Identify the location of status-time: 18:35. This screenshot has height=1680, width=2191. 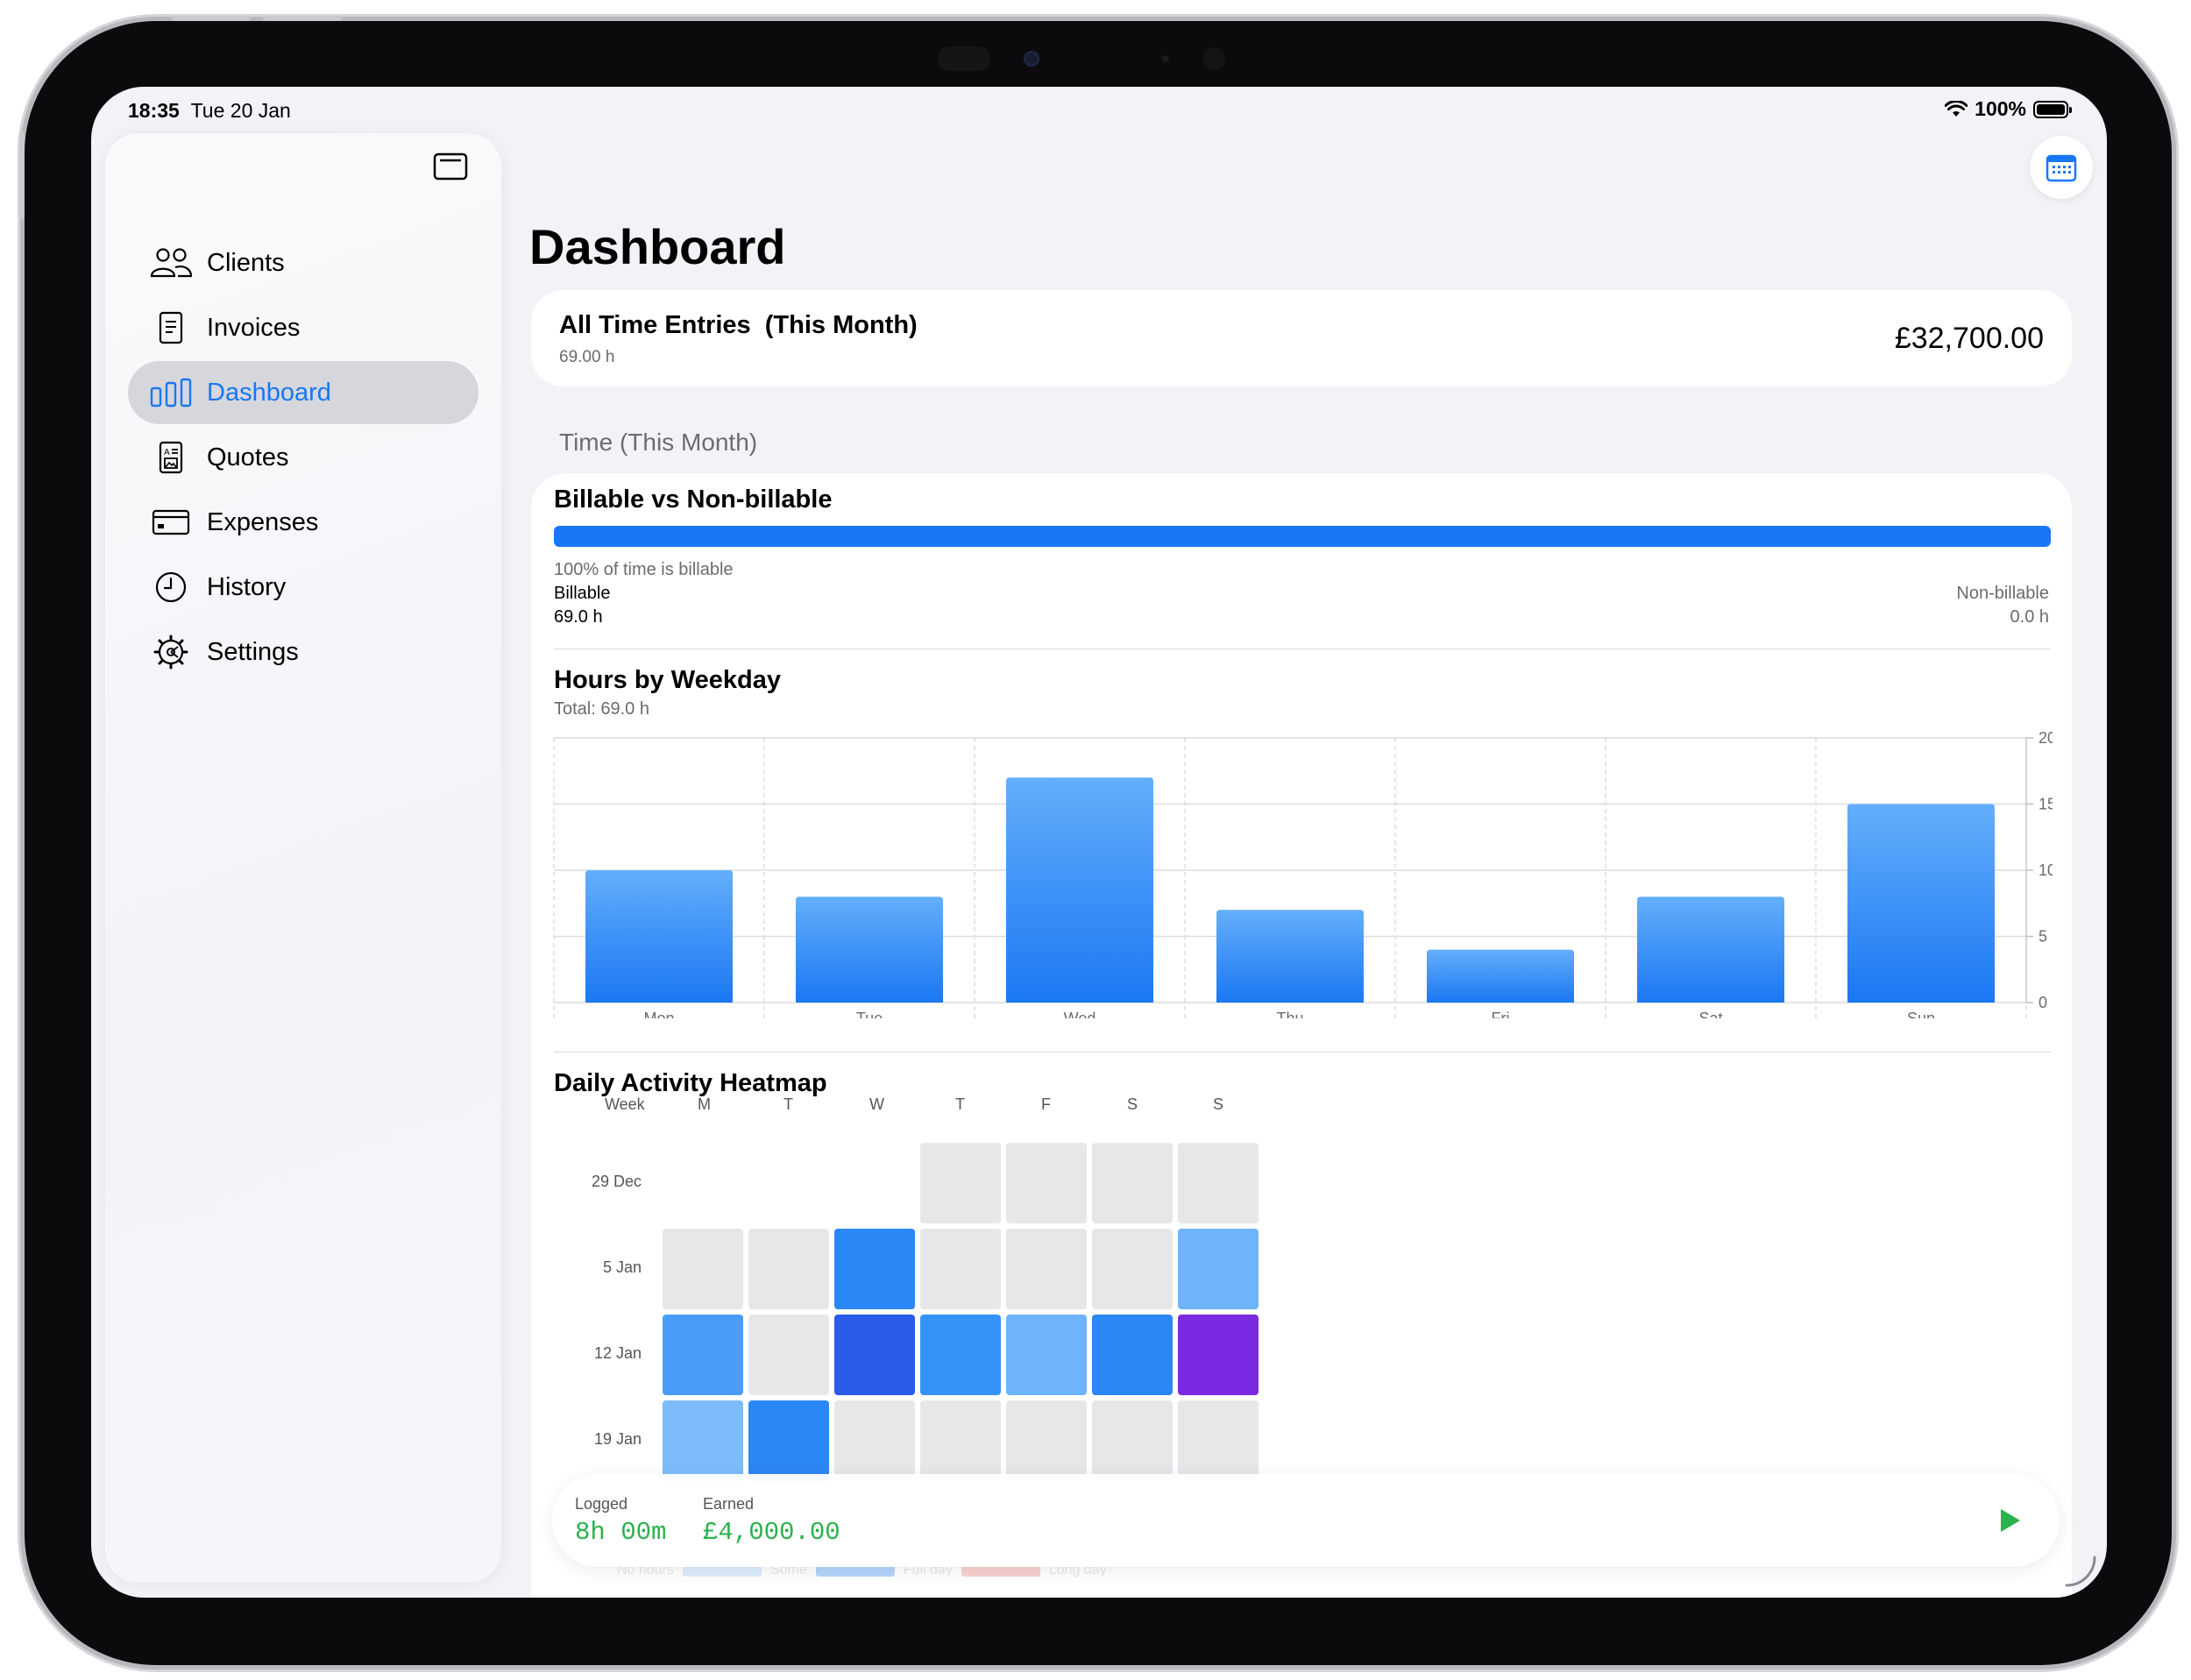
(154, 110).